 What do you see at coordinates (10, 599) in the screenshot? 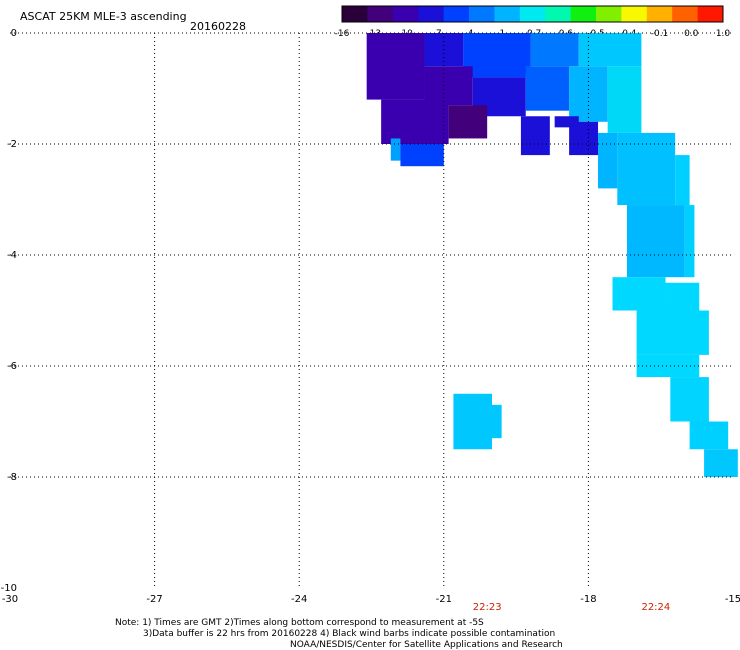
I see `x-tick-label: -30` at bounding box center [10, 599].